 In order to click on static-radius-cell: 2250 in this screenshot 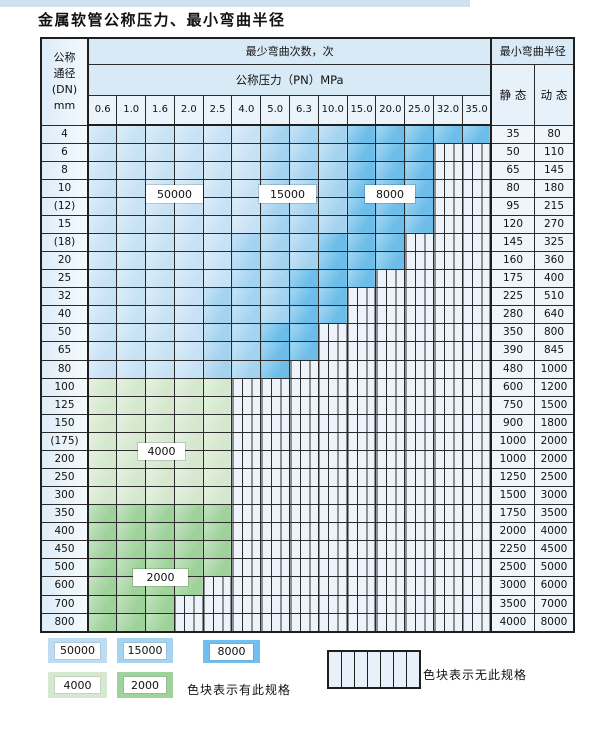, I will do `click(512, 550)`.